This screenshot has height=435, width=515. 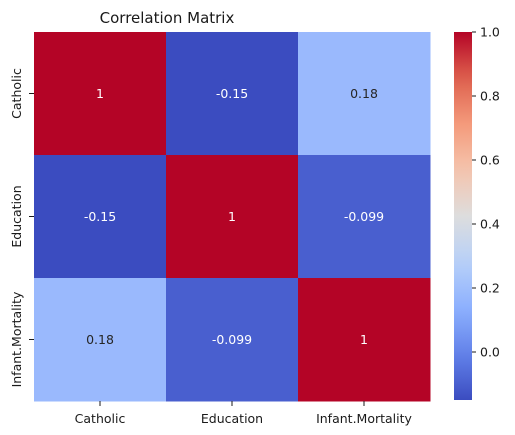 I want to click on colorbar-tick-label: 0.2, so click(x=490, y=288).